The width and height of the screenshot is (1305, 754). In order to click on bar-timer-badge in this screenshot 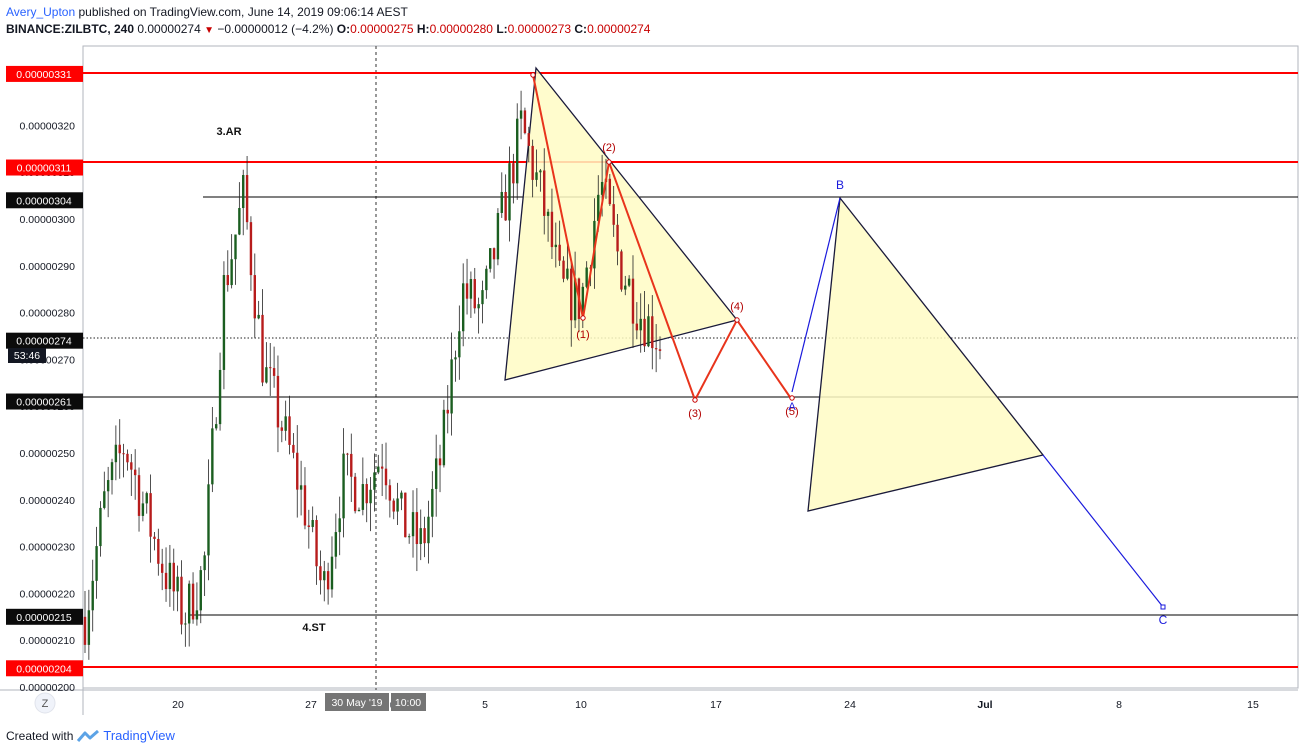, I will do `click(27, 355)`.